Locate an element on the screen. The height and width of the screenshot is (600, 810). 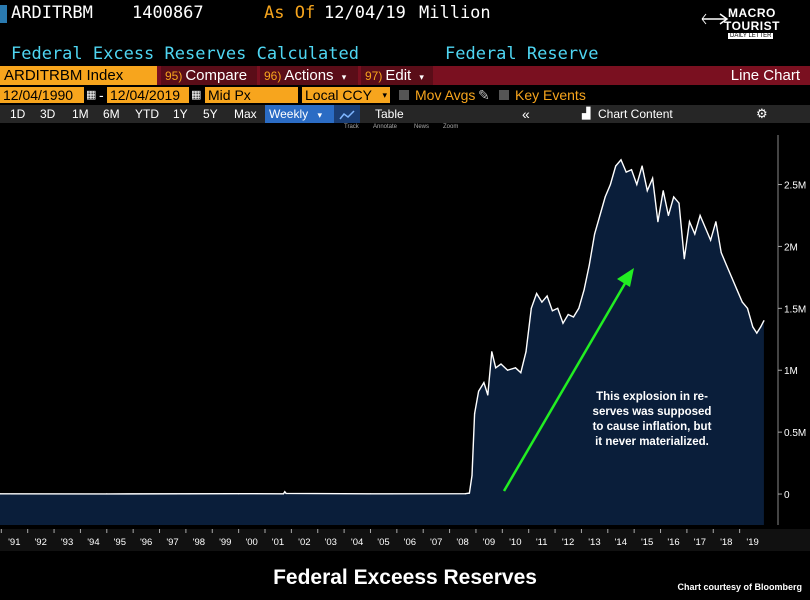
range-1y: 1Y is located at coordinates (180, 114).